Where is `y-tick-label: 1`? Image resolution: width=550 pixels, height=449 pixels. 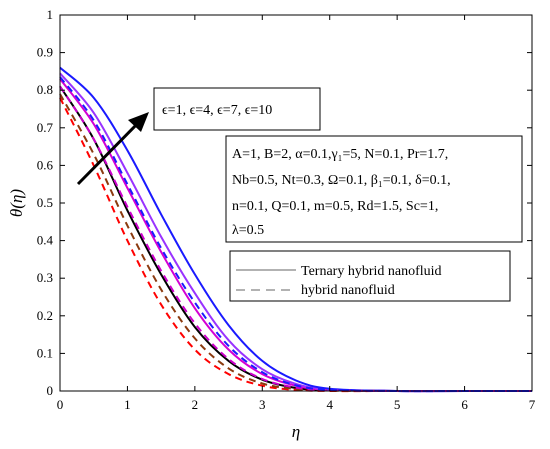
y-tick-label: 1 is located at coordinates (50, 14).